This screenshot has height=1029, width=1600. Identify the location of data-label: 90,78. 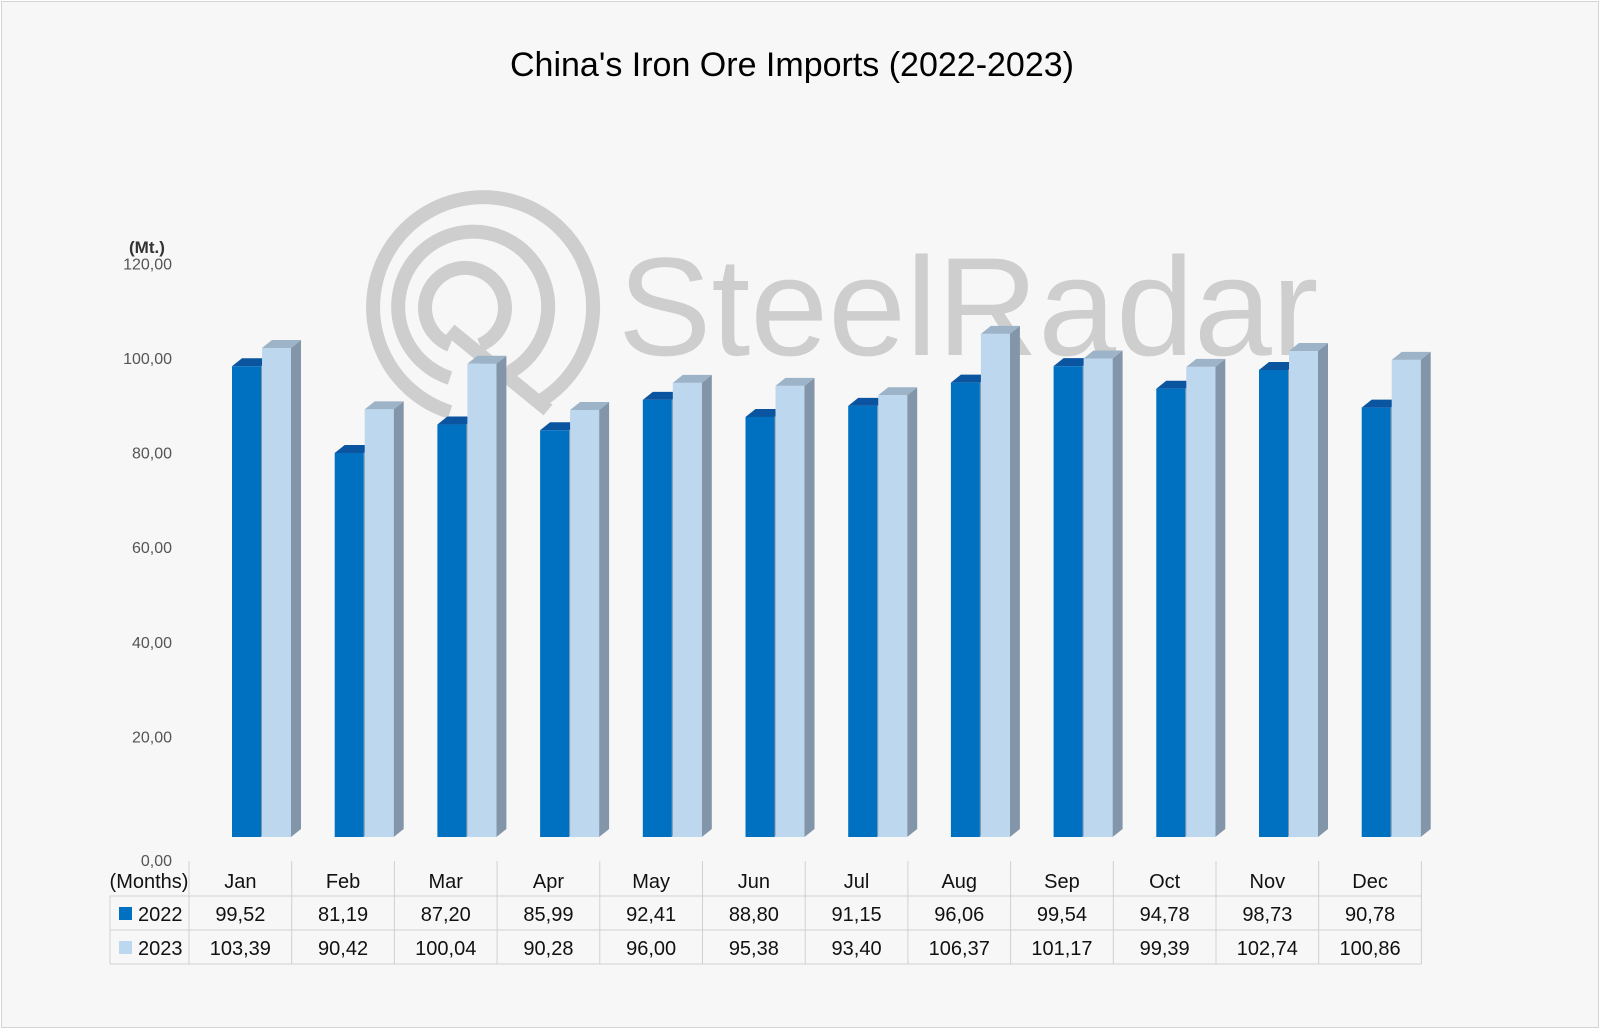
(1370, 915).